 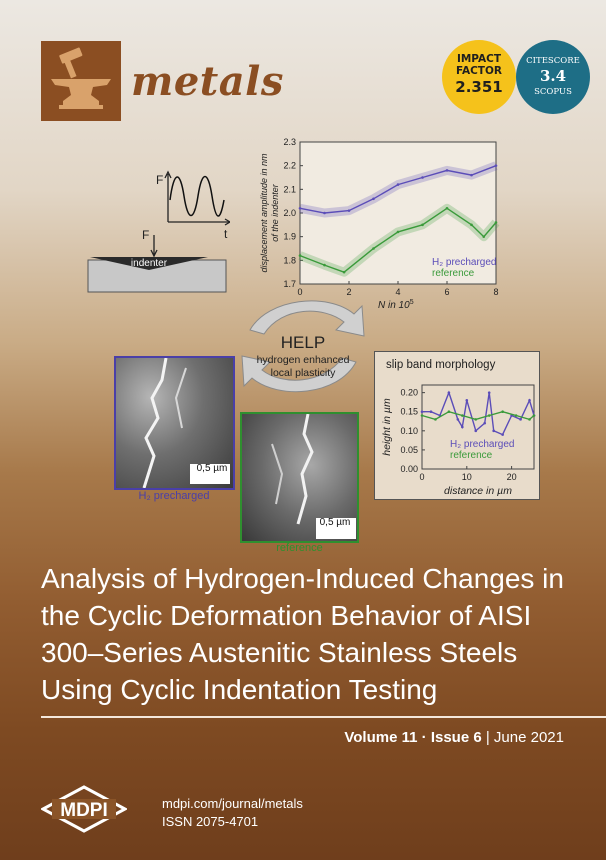 What do you see at coordinates (409, 393) in the screenshot?
I see `y-tick-label: 0.20` at bounding box center [409, 393].